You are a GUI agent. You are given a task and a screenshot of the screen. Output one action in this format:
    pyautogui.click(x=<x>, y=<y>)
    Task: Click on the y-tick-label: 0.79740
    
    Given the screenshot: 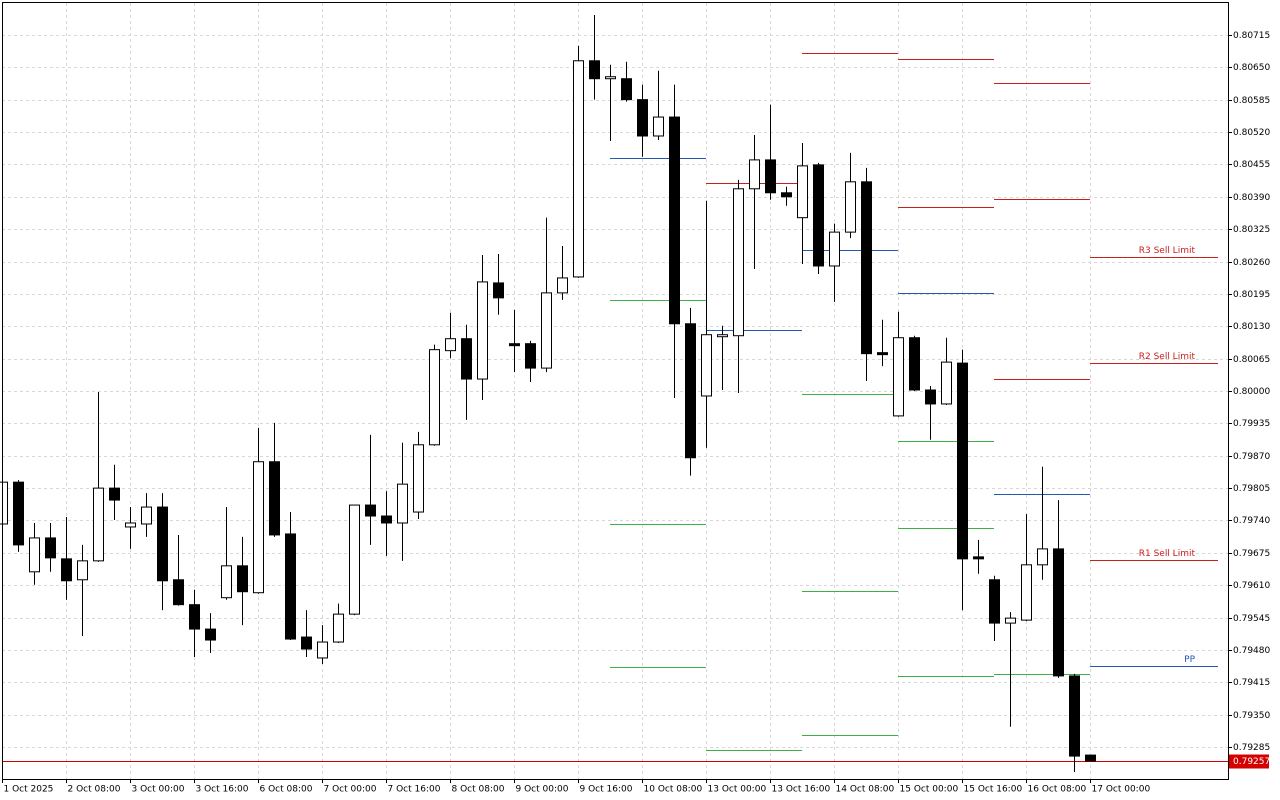 What is the action you would take?
    pyautogui.click(x=1251, y=521)
    